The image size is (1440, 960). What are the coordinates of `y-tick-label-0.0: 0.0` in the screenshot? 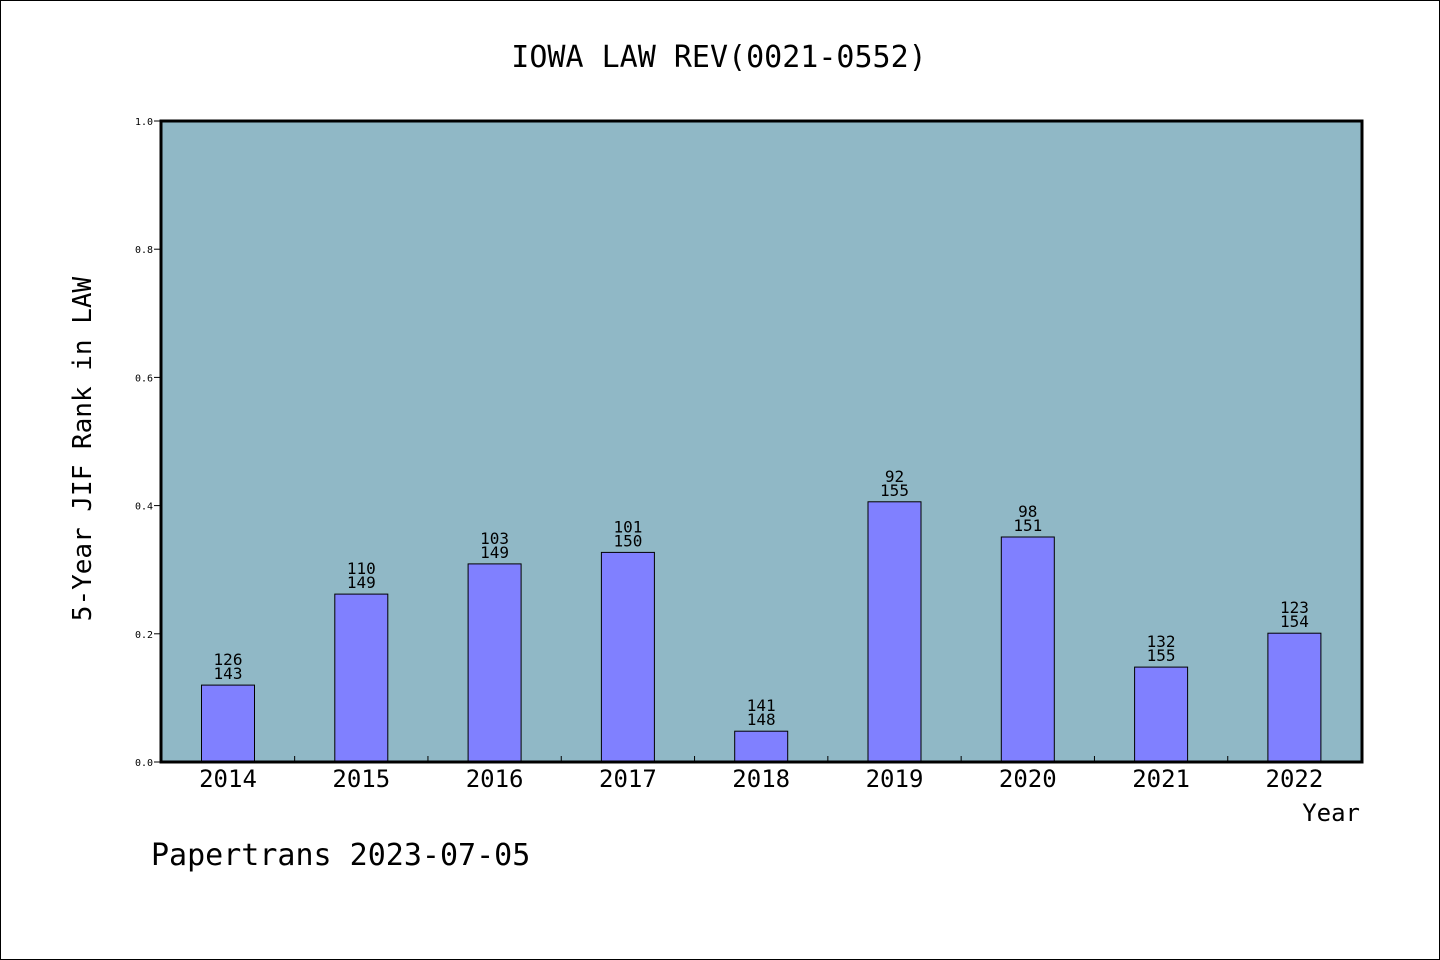 It's located at (144, 763).